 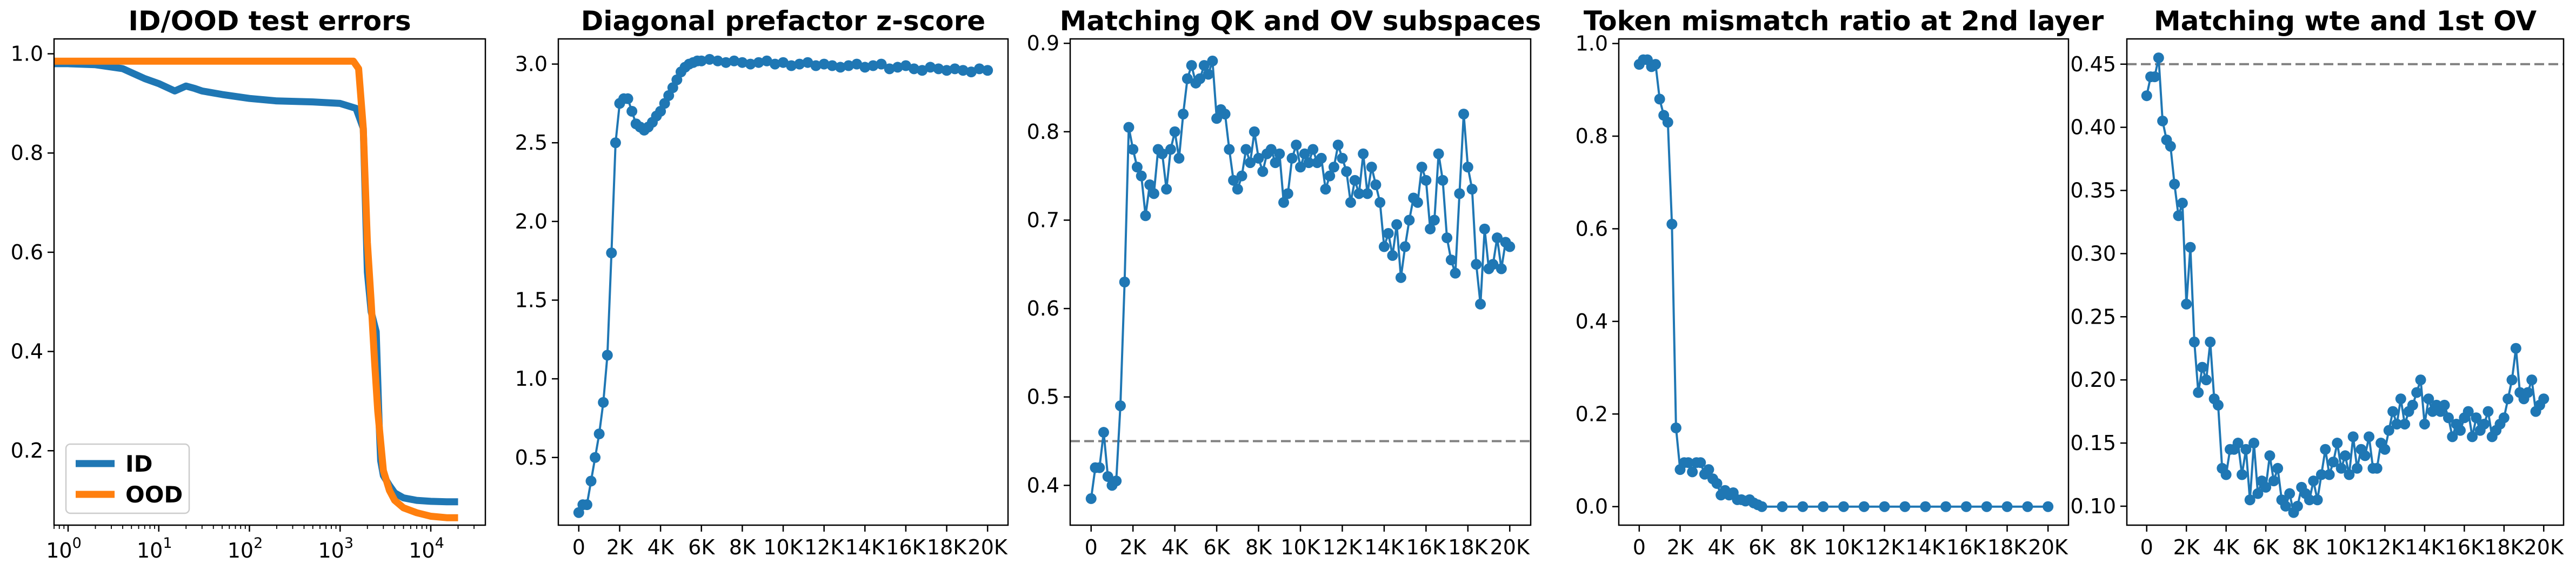 What do you see at coordinates (2226, 547) in the screenshot?
I see `x-tick-label-4-2: 4K` at bounding box center [2226, 547].